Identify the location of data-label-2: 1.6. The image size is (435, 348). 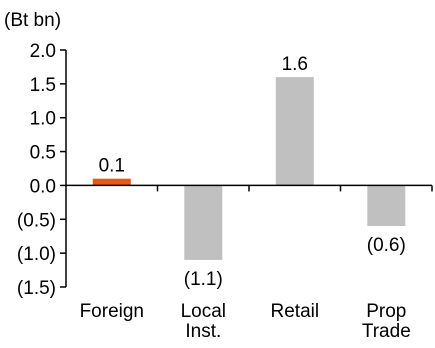
(295, 64).